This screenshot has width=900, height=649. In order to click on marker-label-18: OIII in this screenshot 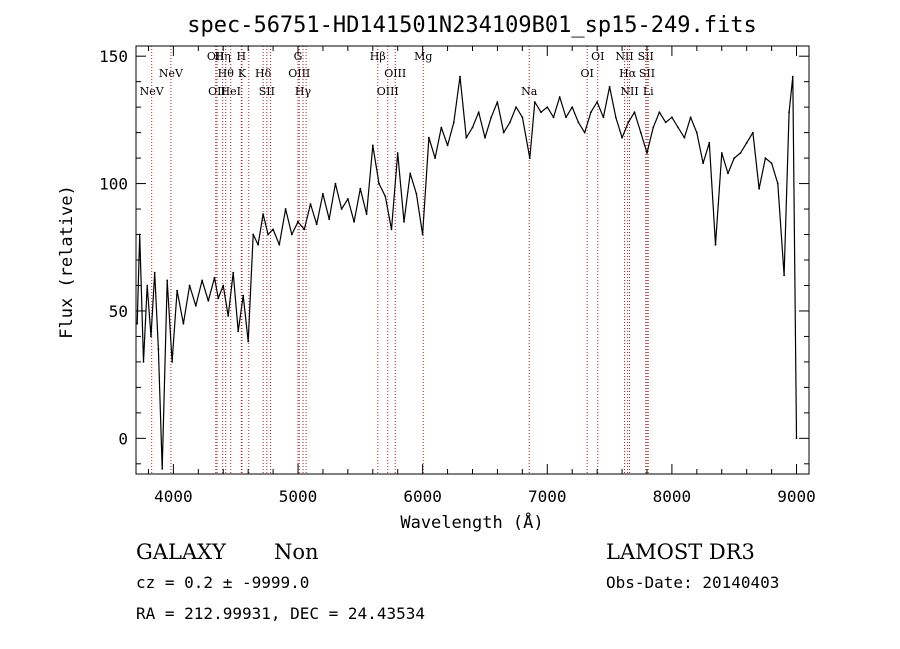, I will do `click(388, 91)`.